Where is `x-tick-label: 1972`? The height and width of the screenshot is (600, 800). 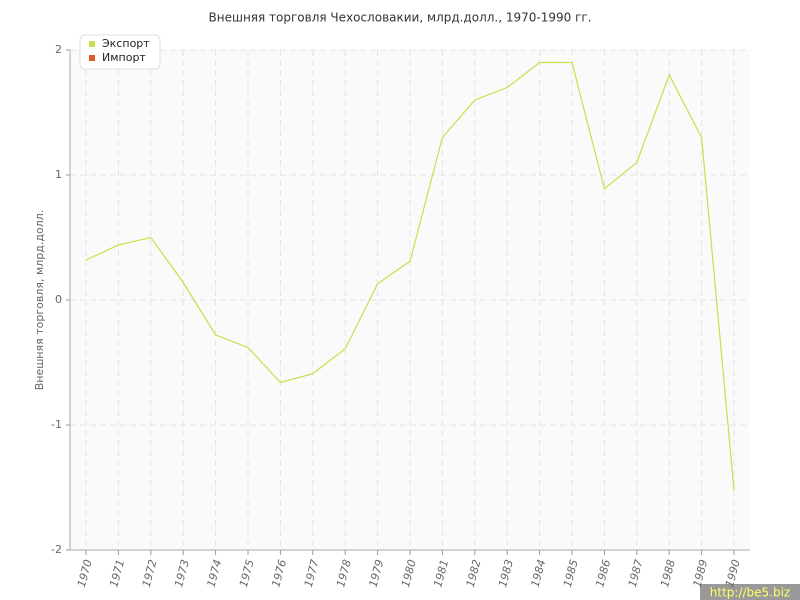 x-tick-label: 1972 is located at coordinates (150, 573).